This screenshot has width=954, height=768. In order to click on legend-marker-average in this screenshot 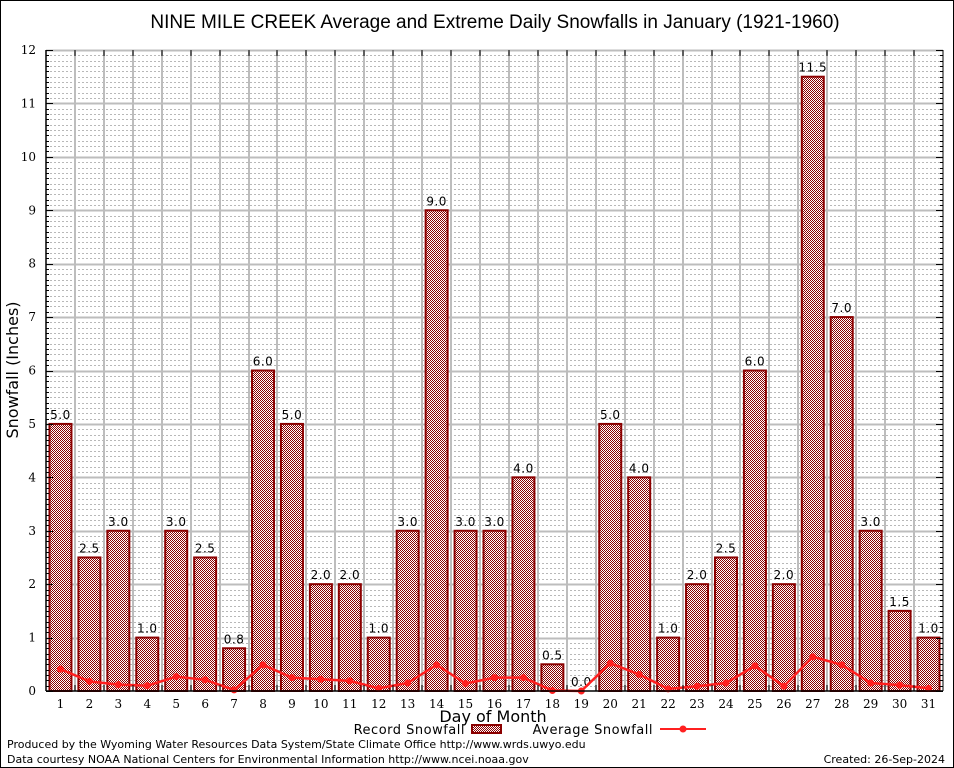, I will do `click(683, 729)`.